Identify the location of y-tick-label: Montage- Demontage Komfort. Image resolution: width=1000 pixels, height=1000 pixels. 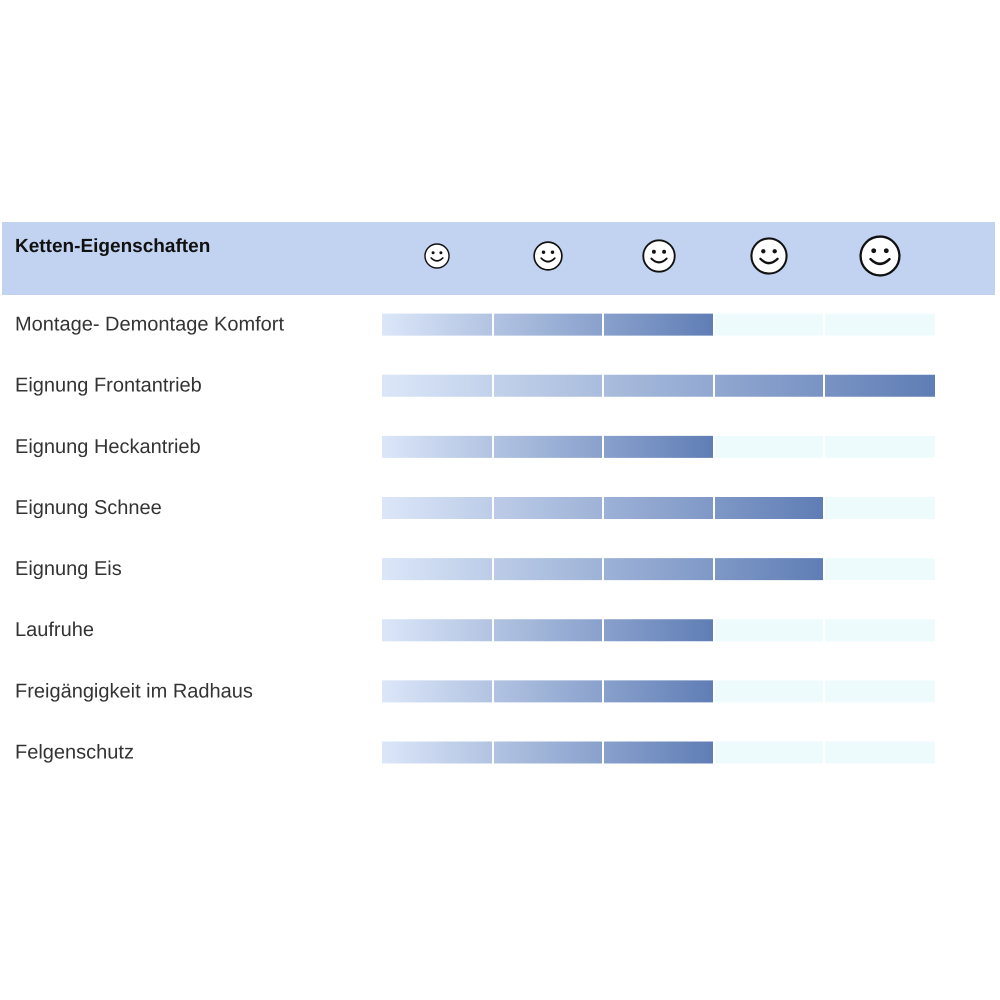
(149, 325).